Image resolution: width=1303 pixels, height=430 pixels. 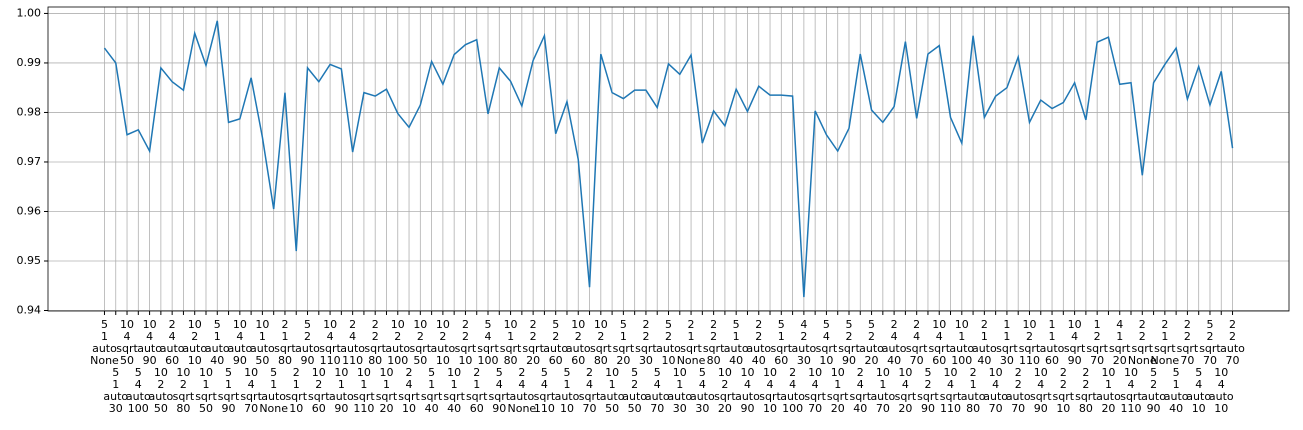 I want to click on x-tick-label: 50, so click(x=612, y=408).